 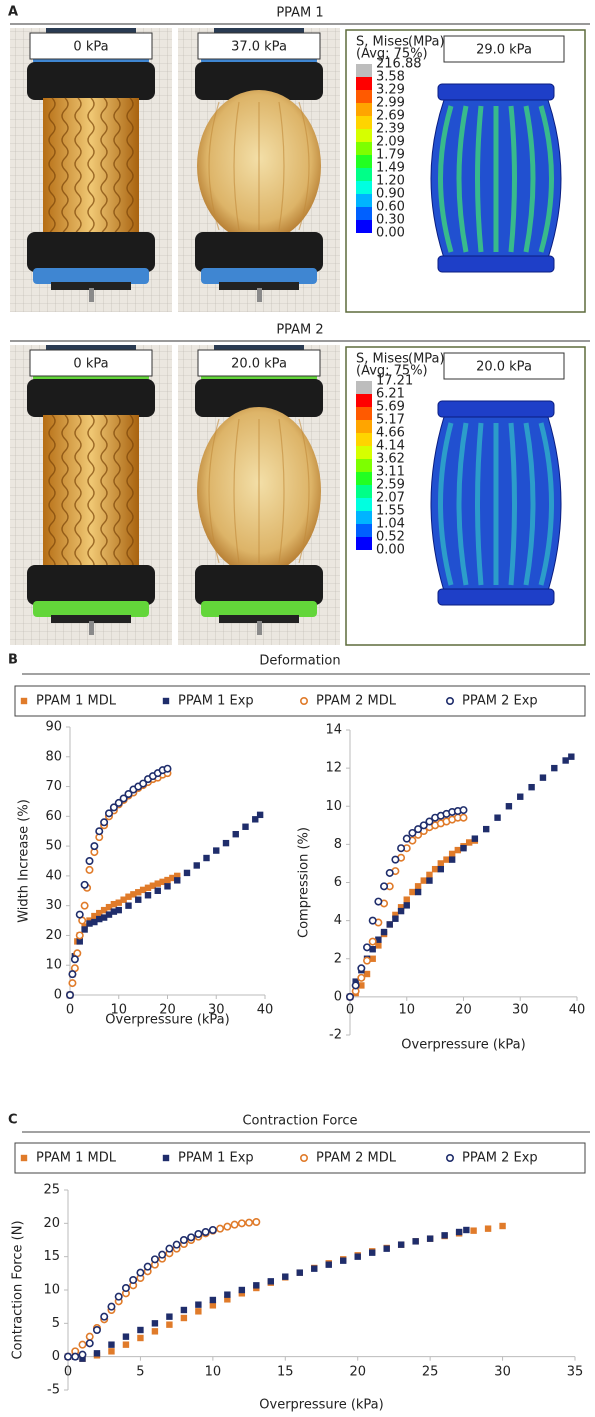 What do you see at coordinates (577, 1010) in the screenshot?
I see `x-tick-label: 40` at bounding box center [577, 1010].